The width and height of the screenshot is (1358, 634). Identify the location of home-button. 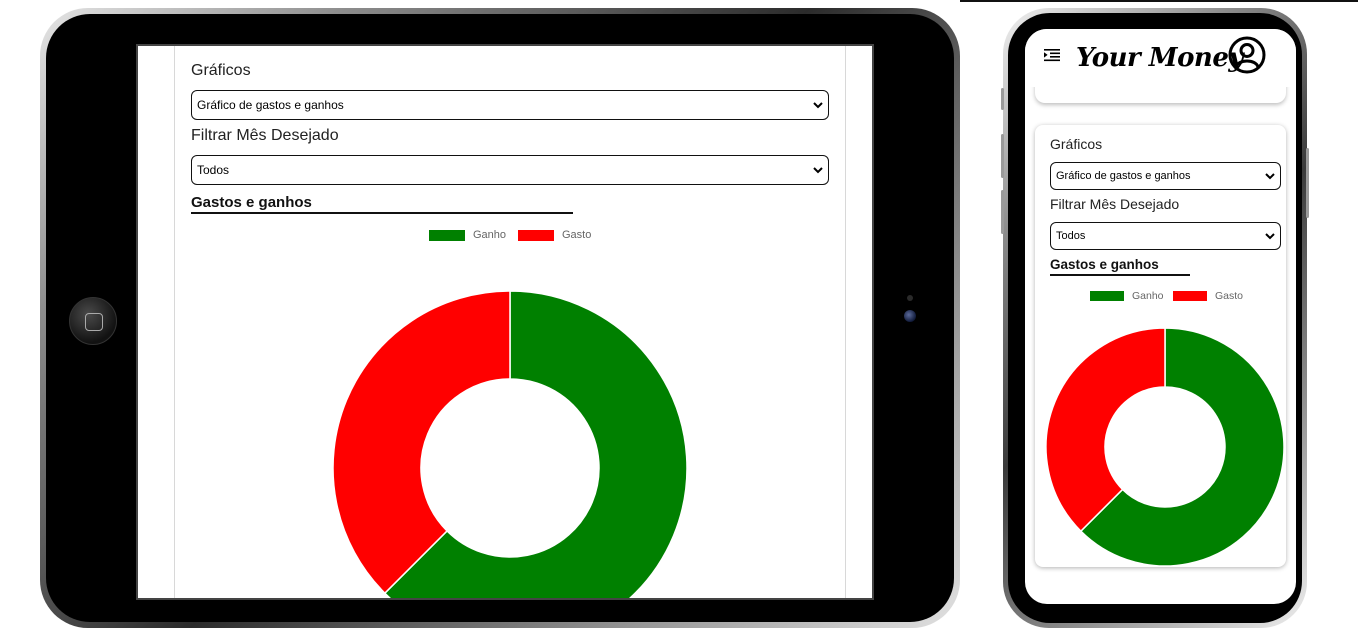
(93, 321).